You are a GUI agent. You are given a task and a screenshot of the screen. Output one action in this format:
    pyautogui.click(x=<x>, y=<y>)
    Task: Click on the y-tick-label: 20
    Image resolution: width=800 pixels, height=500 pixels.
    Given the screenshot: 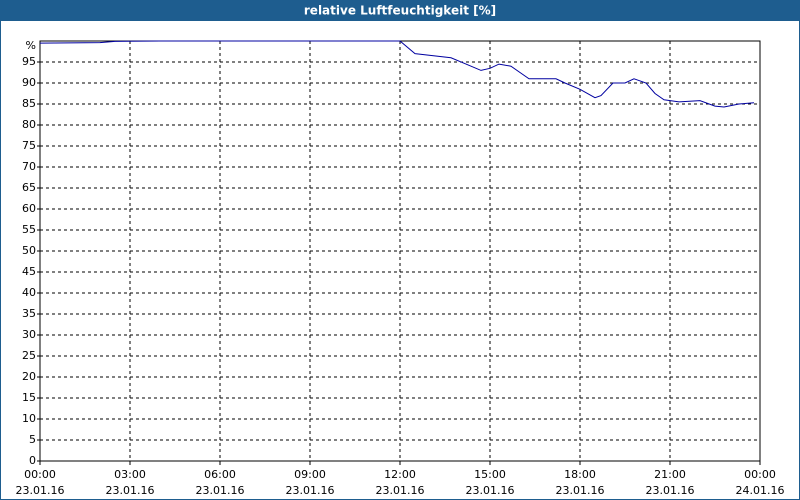 What is the action you would take?
    pyautogui.click(x=29, y=376)
    